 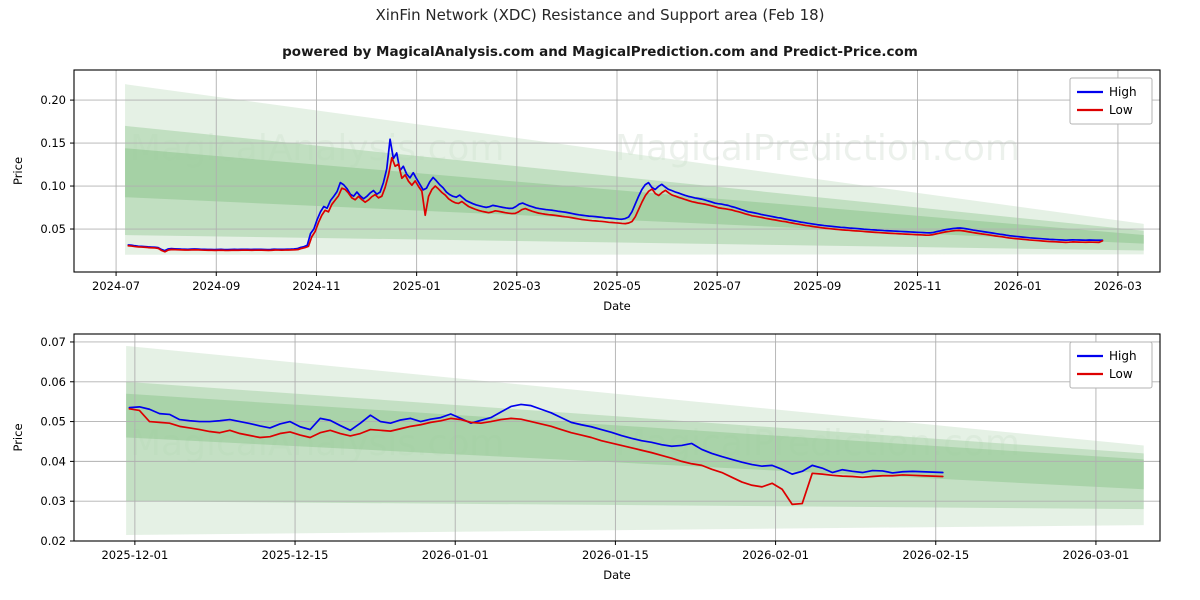 What do you see at coordinates (316, 286) in the screenshot?
I see `x-tick-label: 2024-11` at bounding box center [316, 286].